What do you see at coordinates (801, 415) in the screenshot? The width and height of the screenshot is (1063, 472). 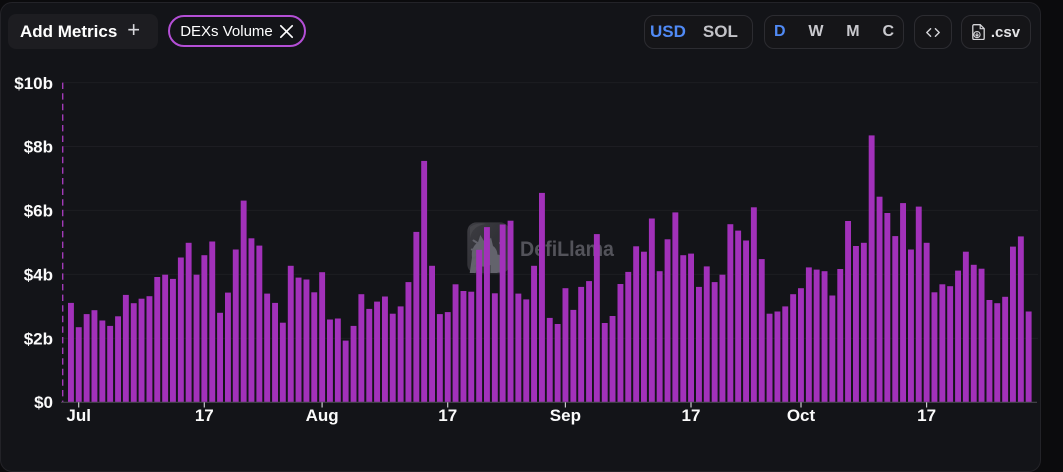 I see `svg-text: Oct` at bounding box center [801, 415].